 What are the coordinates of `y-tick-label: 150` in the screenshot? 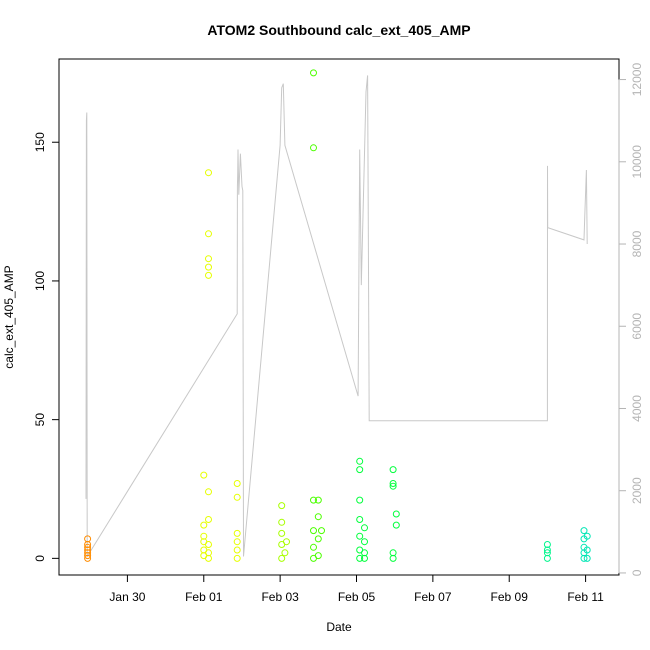 It's located at (40, 142).